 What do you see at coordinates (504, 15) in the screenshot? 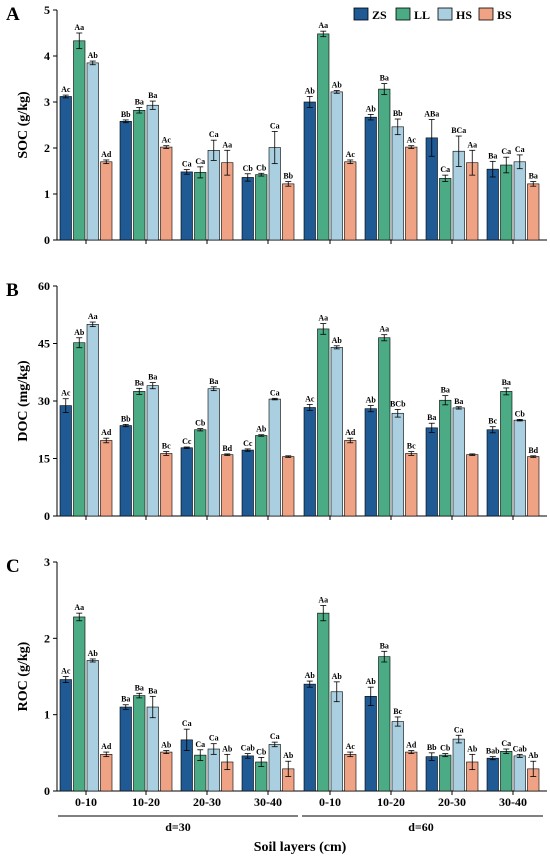
I see `legend-label-bs: BS` at bounding box center [504, 15].